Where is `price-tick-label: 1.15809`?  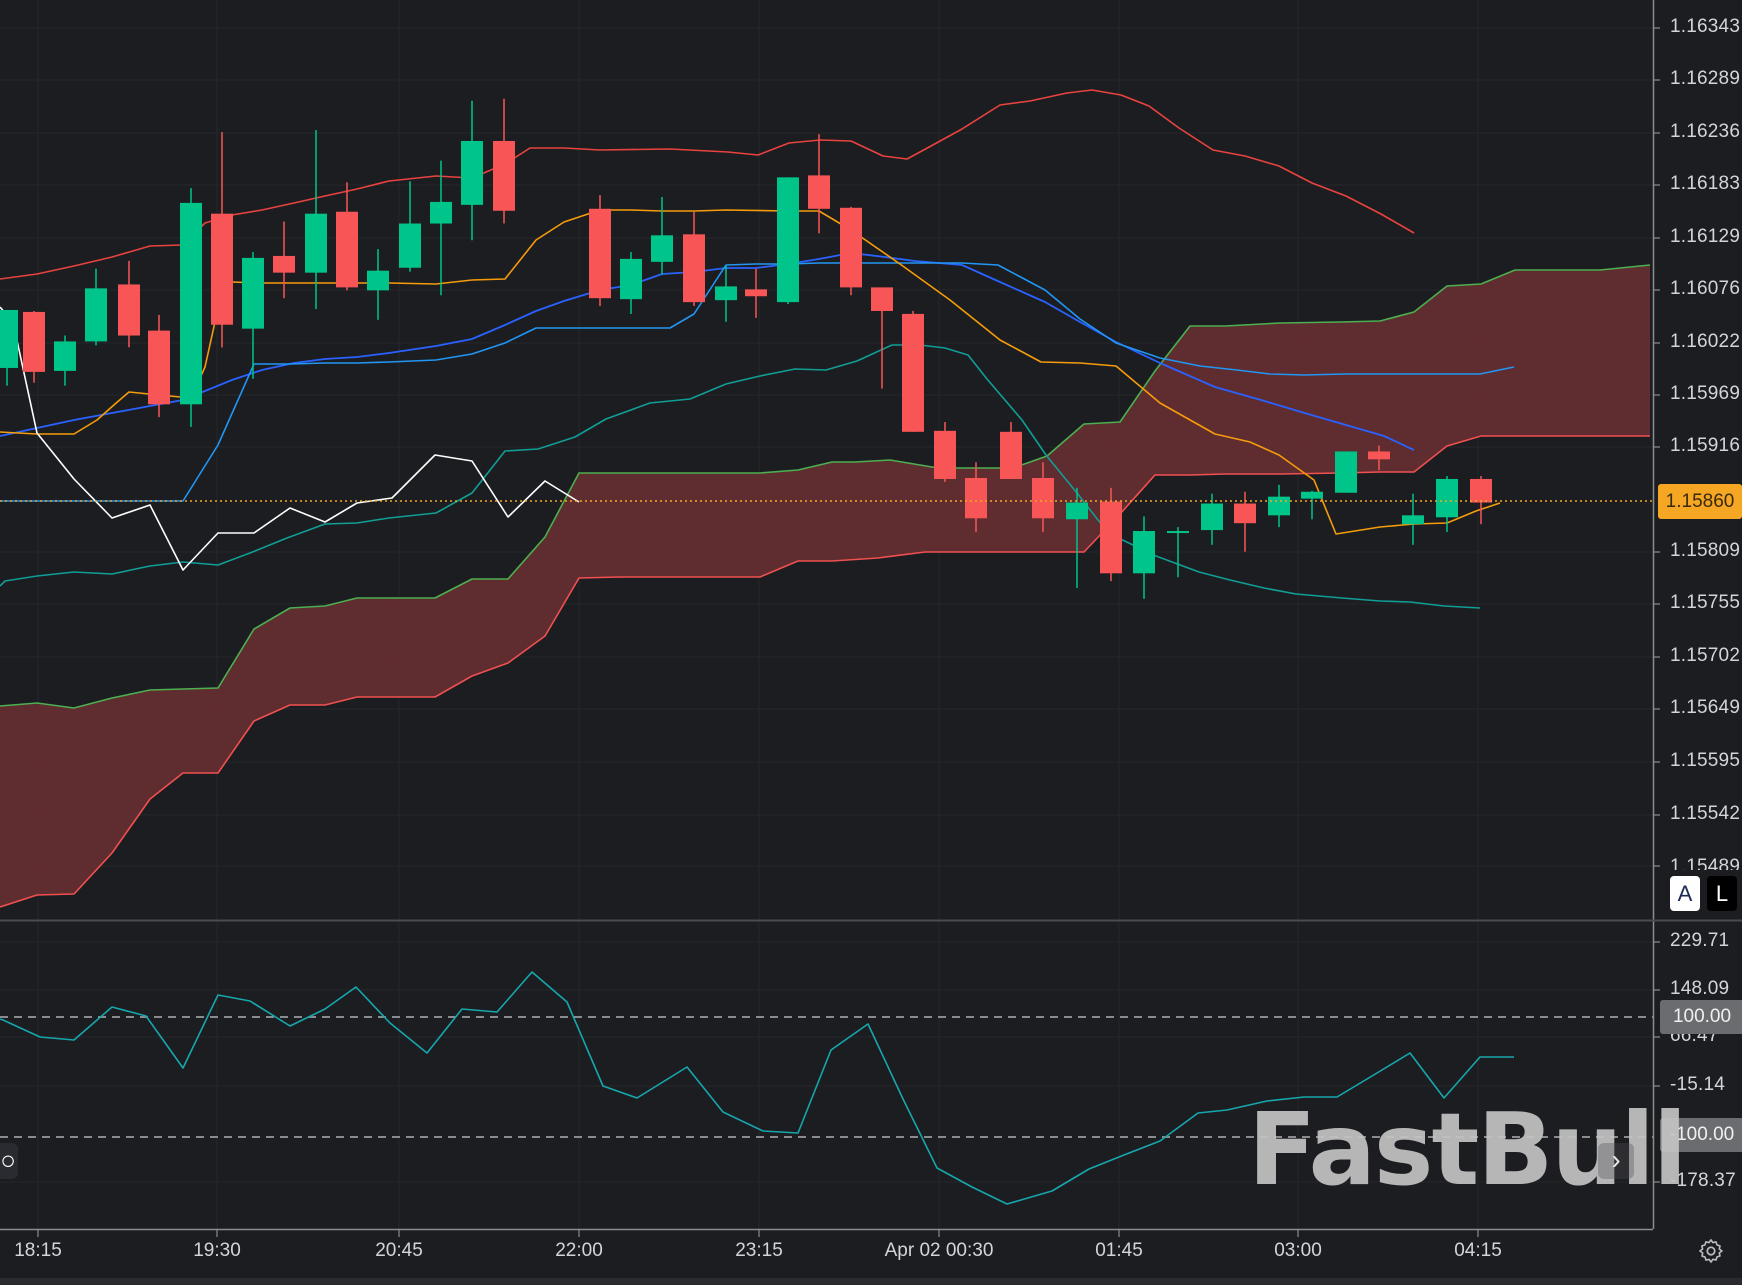
price-tick-label: 1.15809 is located at coordinates (1705, 550).